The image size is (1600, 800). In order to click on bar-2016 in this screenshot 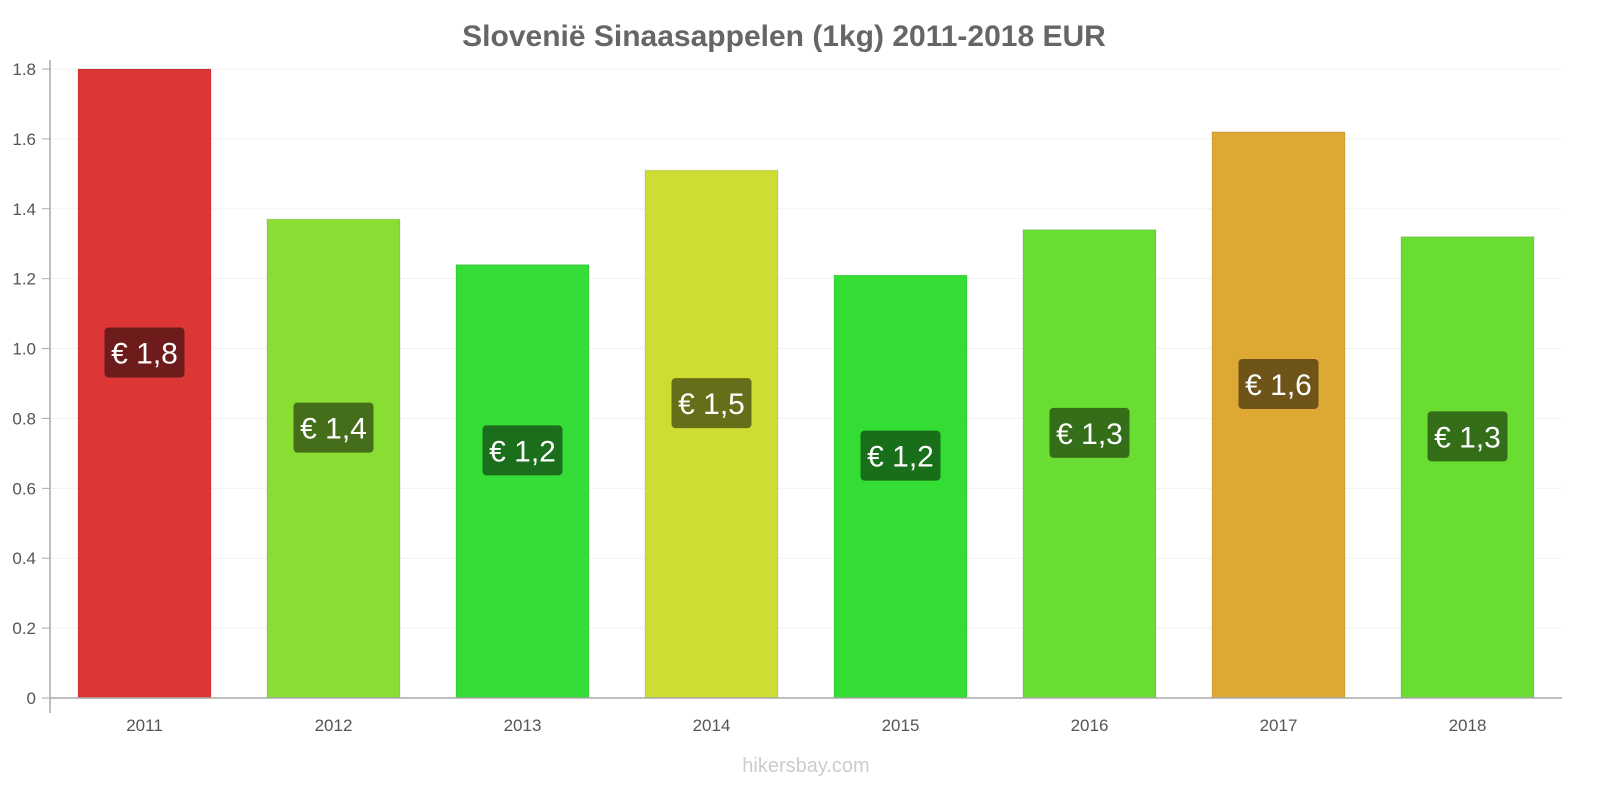, I will do `click(1089, 464)`.